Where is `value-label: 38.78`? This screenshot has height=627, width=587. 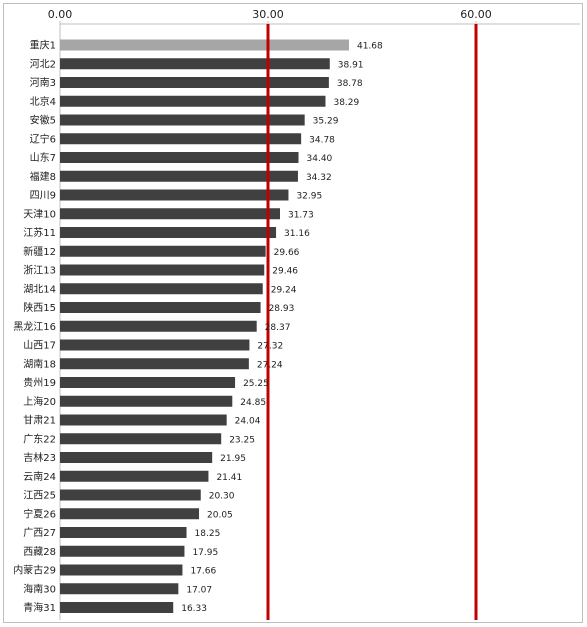 value-label: 38.78 is located at coordinates (350, 84).